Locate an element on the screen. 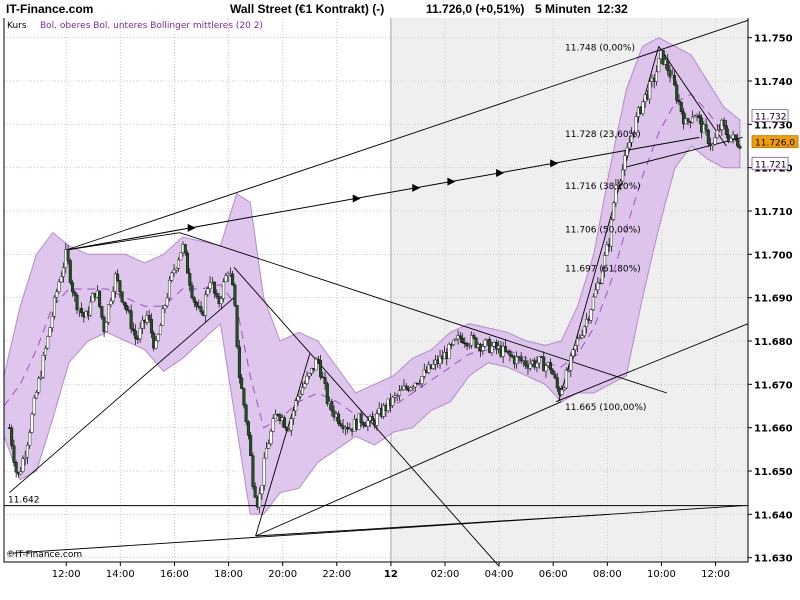  price-tag-label: 11.732 is located at coordinates (771, 118).